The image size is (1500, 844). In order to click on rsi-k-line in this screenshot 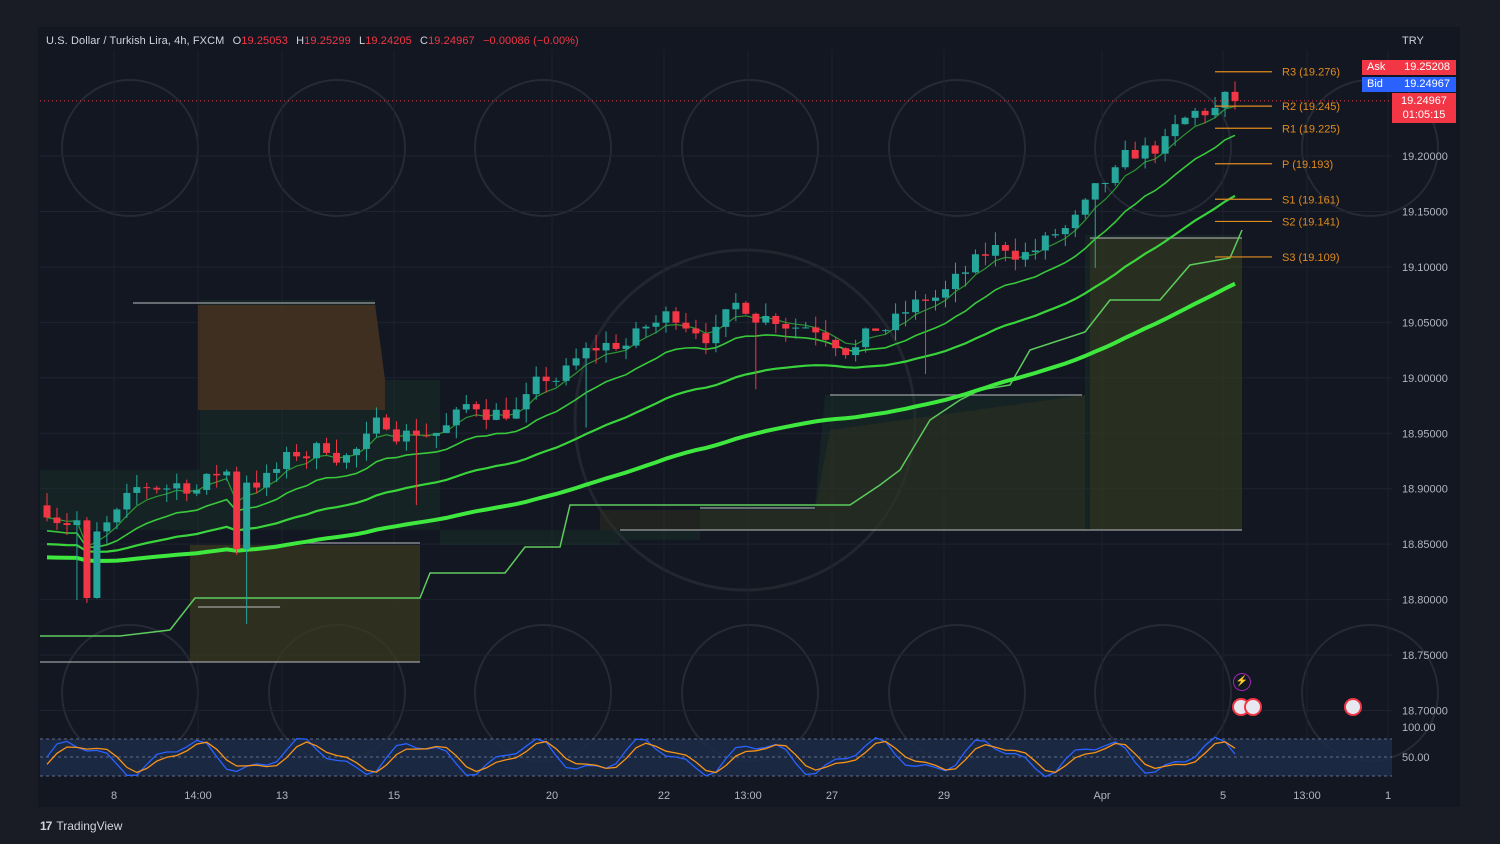, I will do `click(641, 757)`.